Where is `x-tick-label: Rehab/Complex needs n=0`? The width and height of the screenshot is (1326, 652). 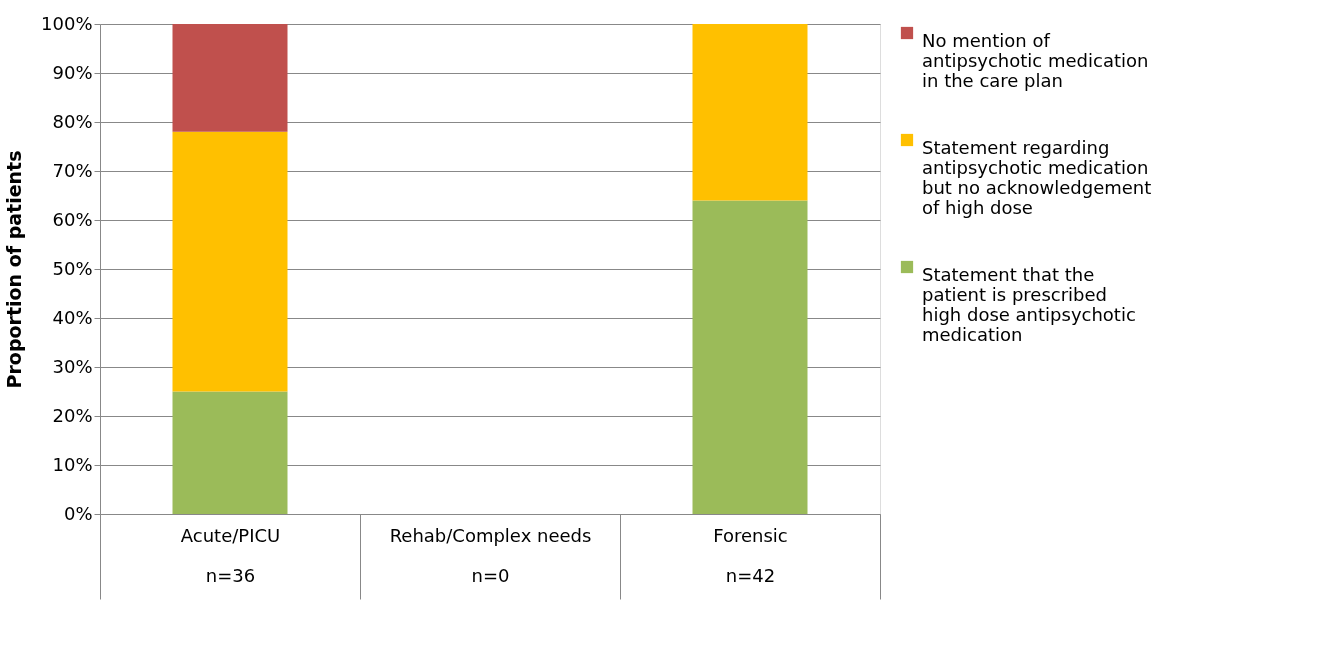 x-tick-label: Rehab/Complex needs n=0 is located at coordinates (490, 555).